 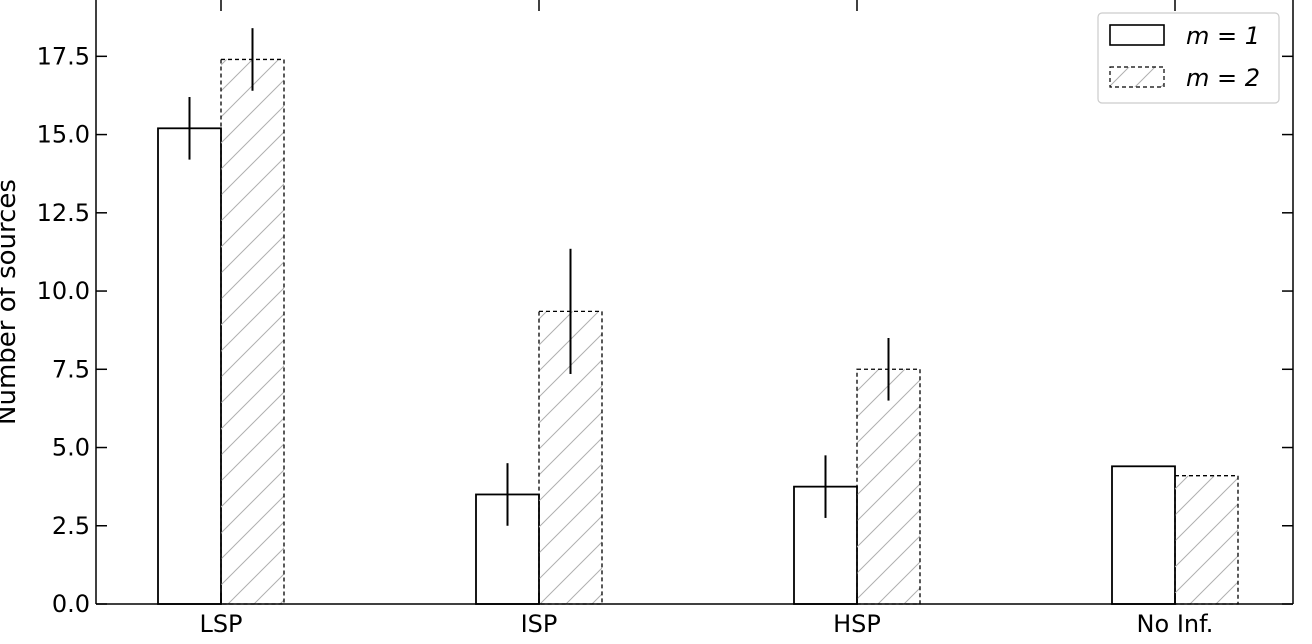 What do you see at coordinates (71, 526) in the screenshot?
I see `y-tick-label: 2.5` at bounding box center [71, 526].